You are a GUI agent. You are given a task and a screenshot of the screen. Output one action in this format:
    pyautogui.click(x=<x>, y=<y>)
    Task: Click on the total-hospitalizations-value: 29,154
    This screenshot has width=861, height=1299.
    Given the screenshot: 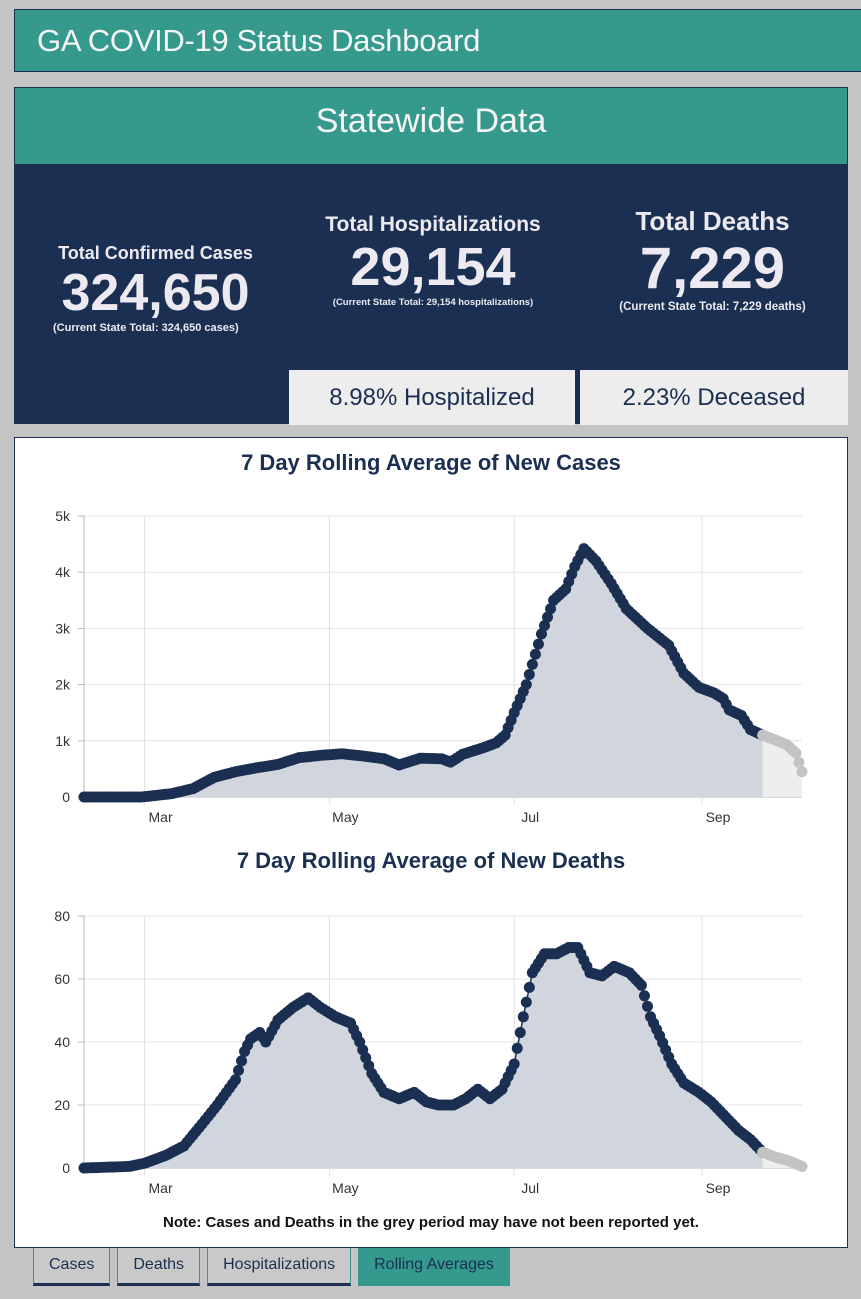 What is the action you would take?
    pyautogui.click(x=433, y=267)
    